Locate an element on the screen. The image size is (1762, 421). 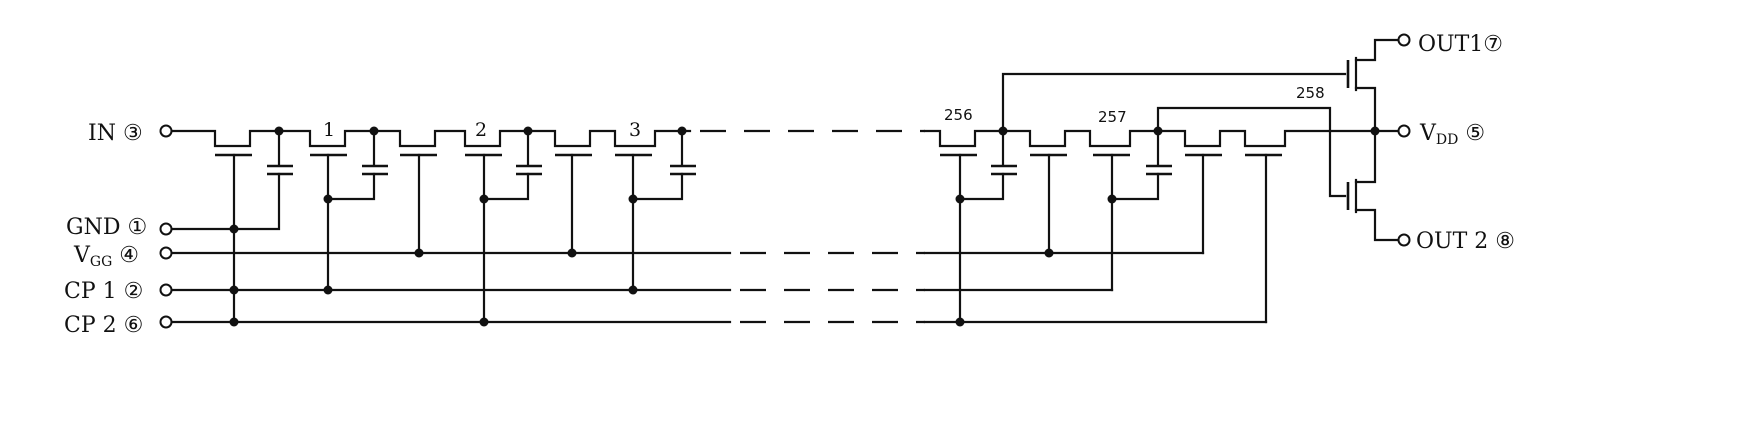
terminal-cp1 is located at coordinates (166, 290).